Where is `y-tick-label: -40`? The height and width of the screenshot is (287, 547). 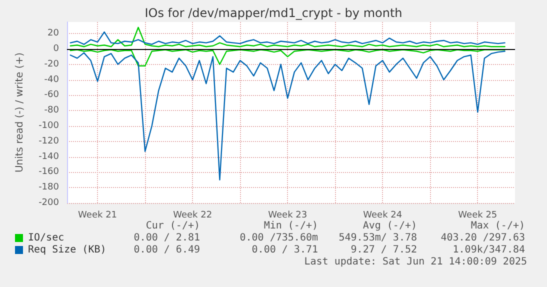 y-tick-label: -40 is located at coordinates (52, 79).